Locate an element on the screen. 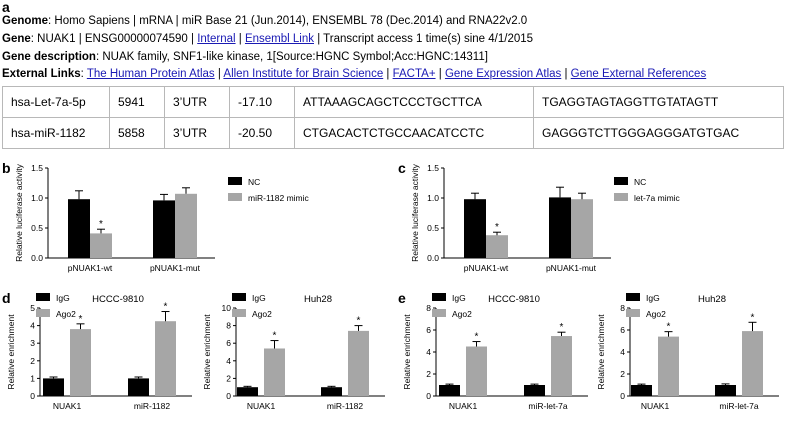 The image size is (786, 428). link-gene-expression-atlas: Gene Expression Atlas is located at coordinates (503, 74).